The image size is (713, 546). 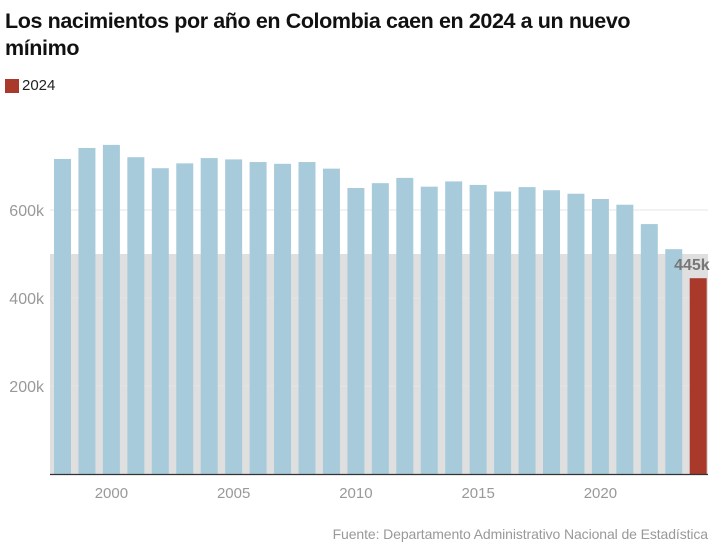 What do you see at coordinates (380, 328) in the screenshot?
I see `bar-2011` at bounding box center [380, 328].